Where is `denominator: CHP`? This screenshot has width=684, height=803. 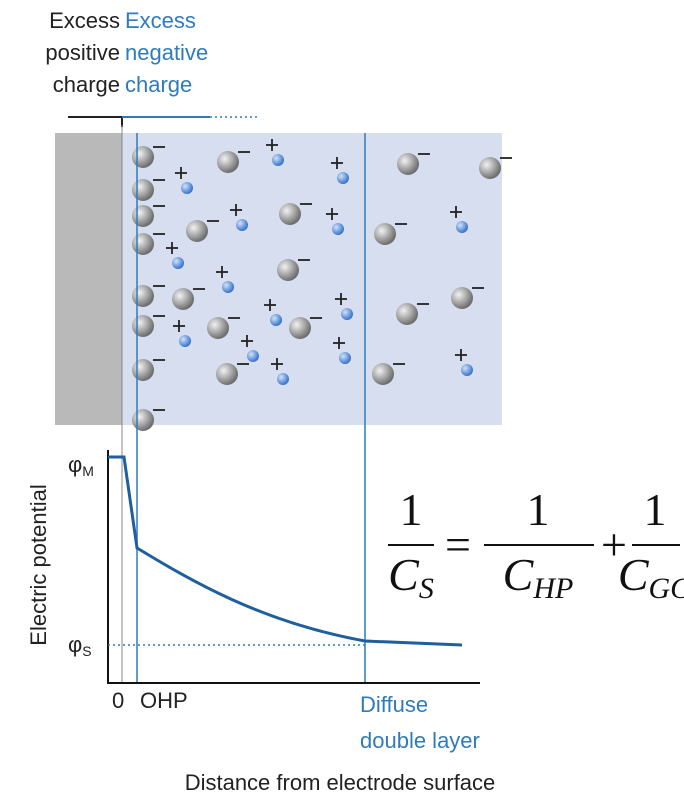 denominator: CHP is located at coordinates (538, 577).